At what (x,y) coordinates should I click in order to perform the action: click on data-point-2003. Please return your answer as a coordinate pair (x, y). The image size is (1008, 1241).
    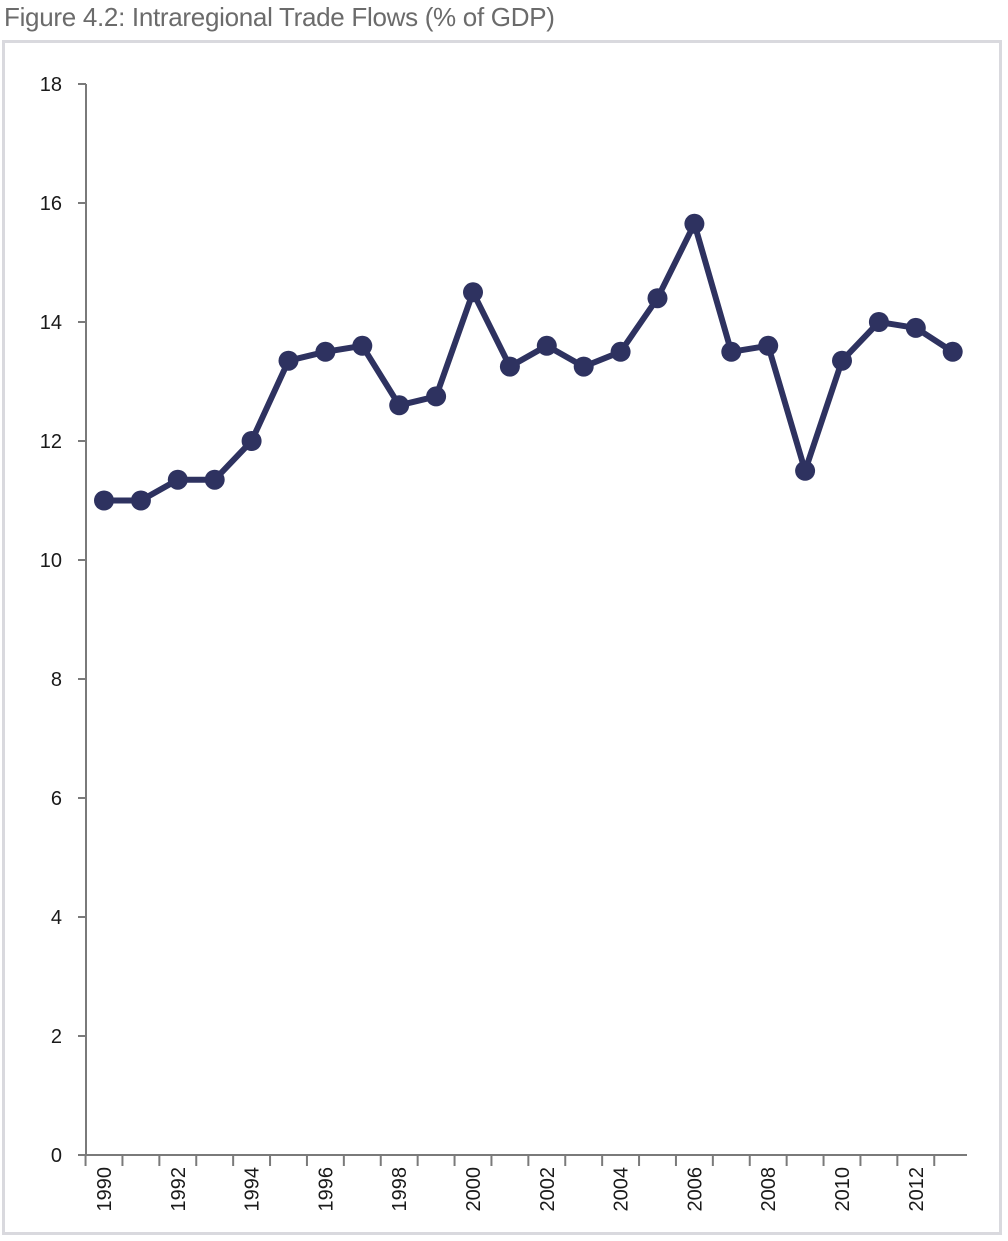
    Looking at the image, I should click on (583, 366).